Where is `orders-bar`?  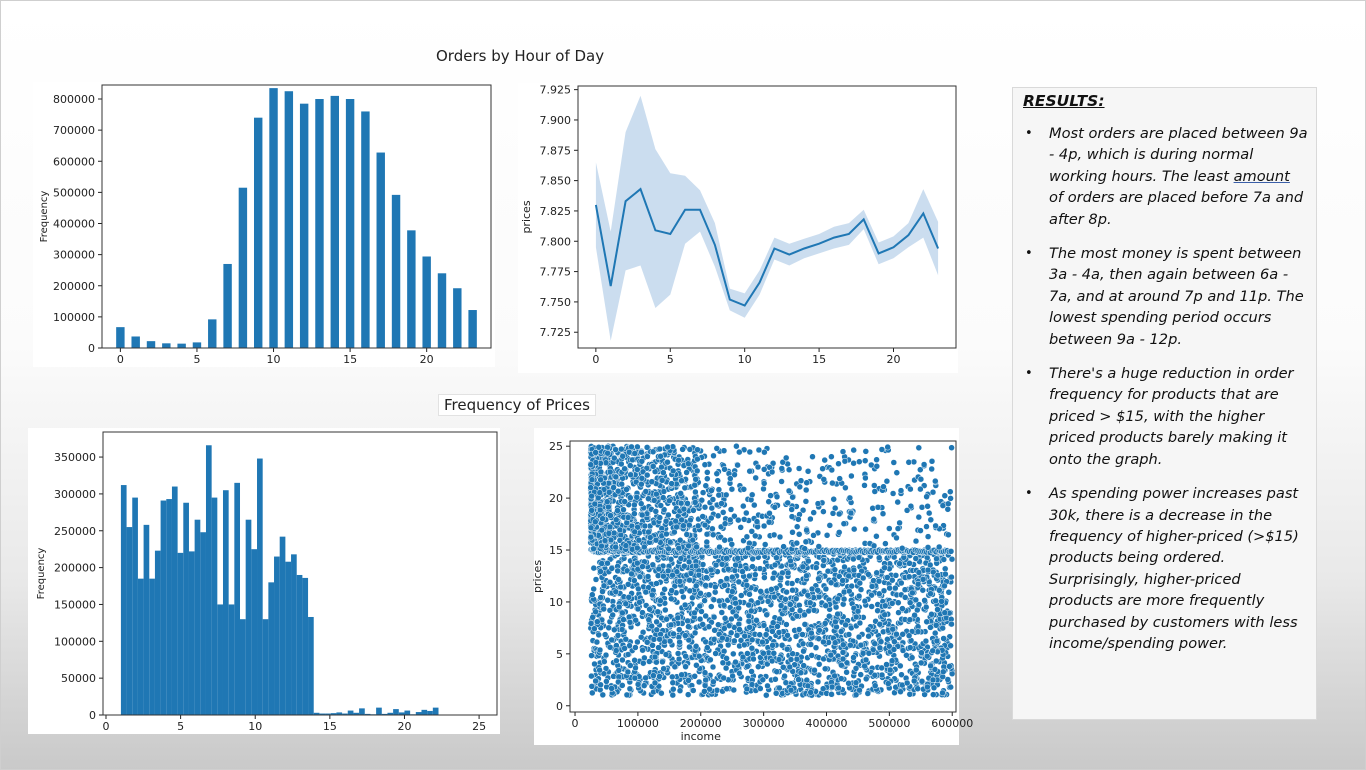
orders-bar is located at coordinates (197, 345).